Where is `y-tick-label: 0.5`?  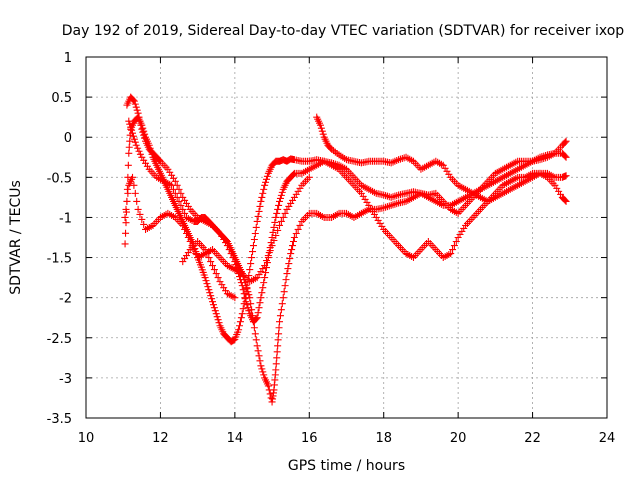
y-tick-label: 0.5 is located at coordinates (61, 98).